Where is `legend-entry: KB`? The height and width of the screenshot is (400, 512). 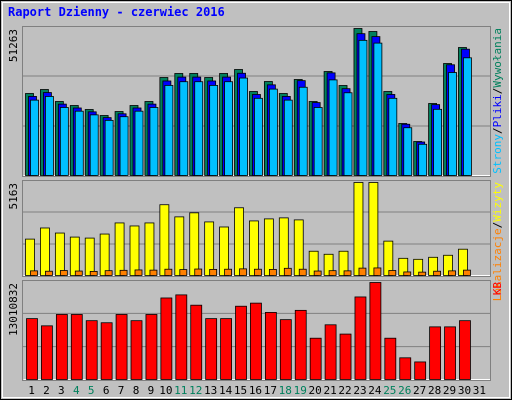
legend-entry: KB is located at coordinates (497, 289).